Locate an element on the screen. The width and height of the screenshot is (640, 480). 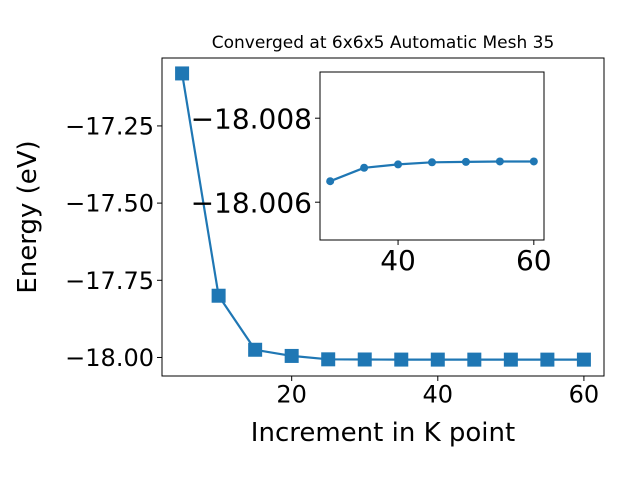
main-x-tick-label: 60 is located at coordinates (584, 395).